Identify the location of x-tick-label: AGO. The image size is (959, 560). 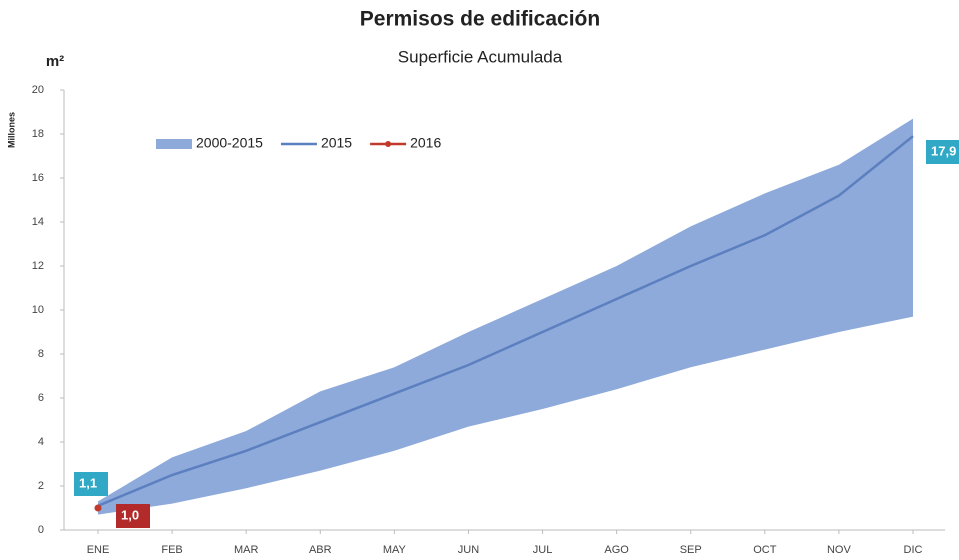
(616, 550).